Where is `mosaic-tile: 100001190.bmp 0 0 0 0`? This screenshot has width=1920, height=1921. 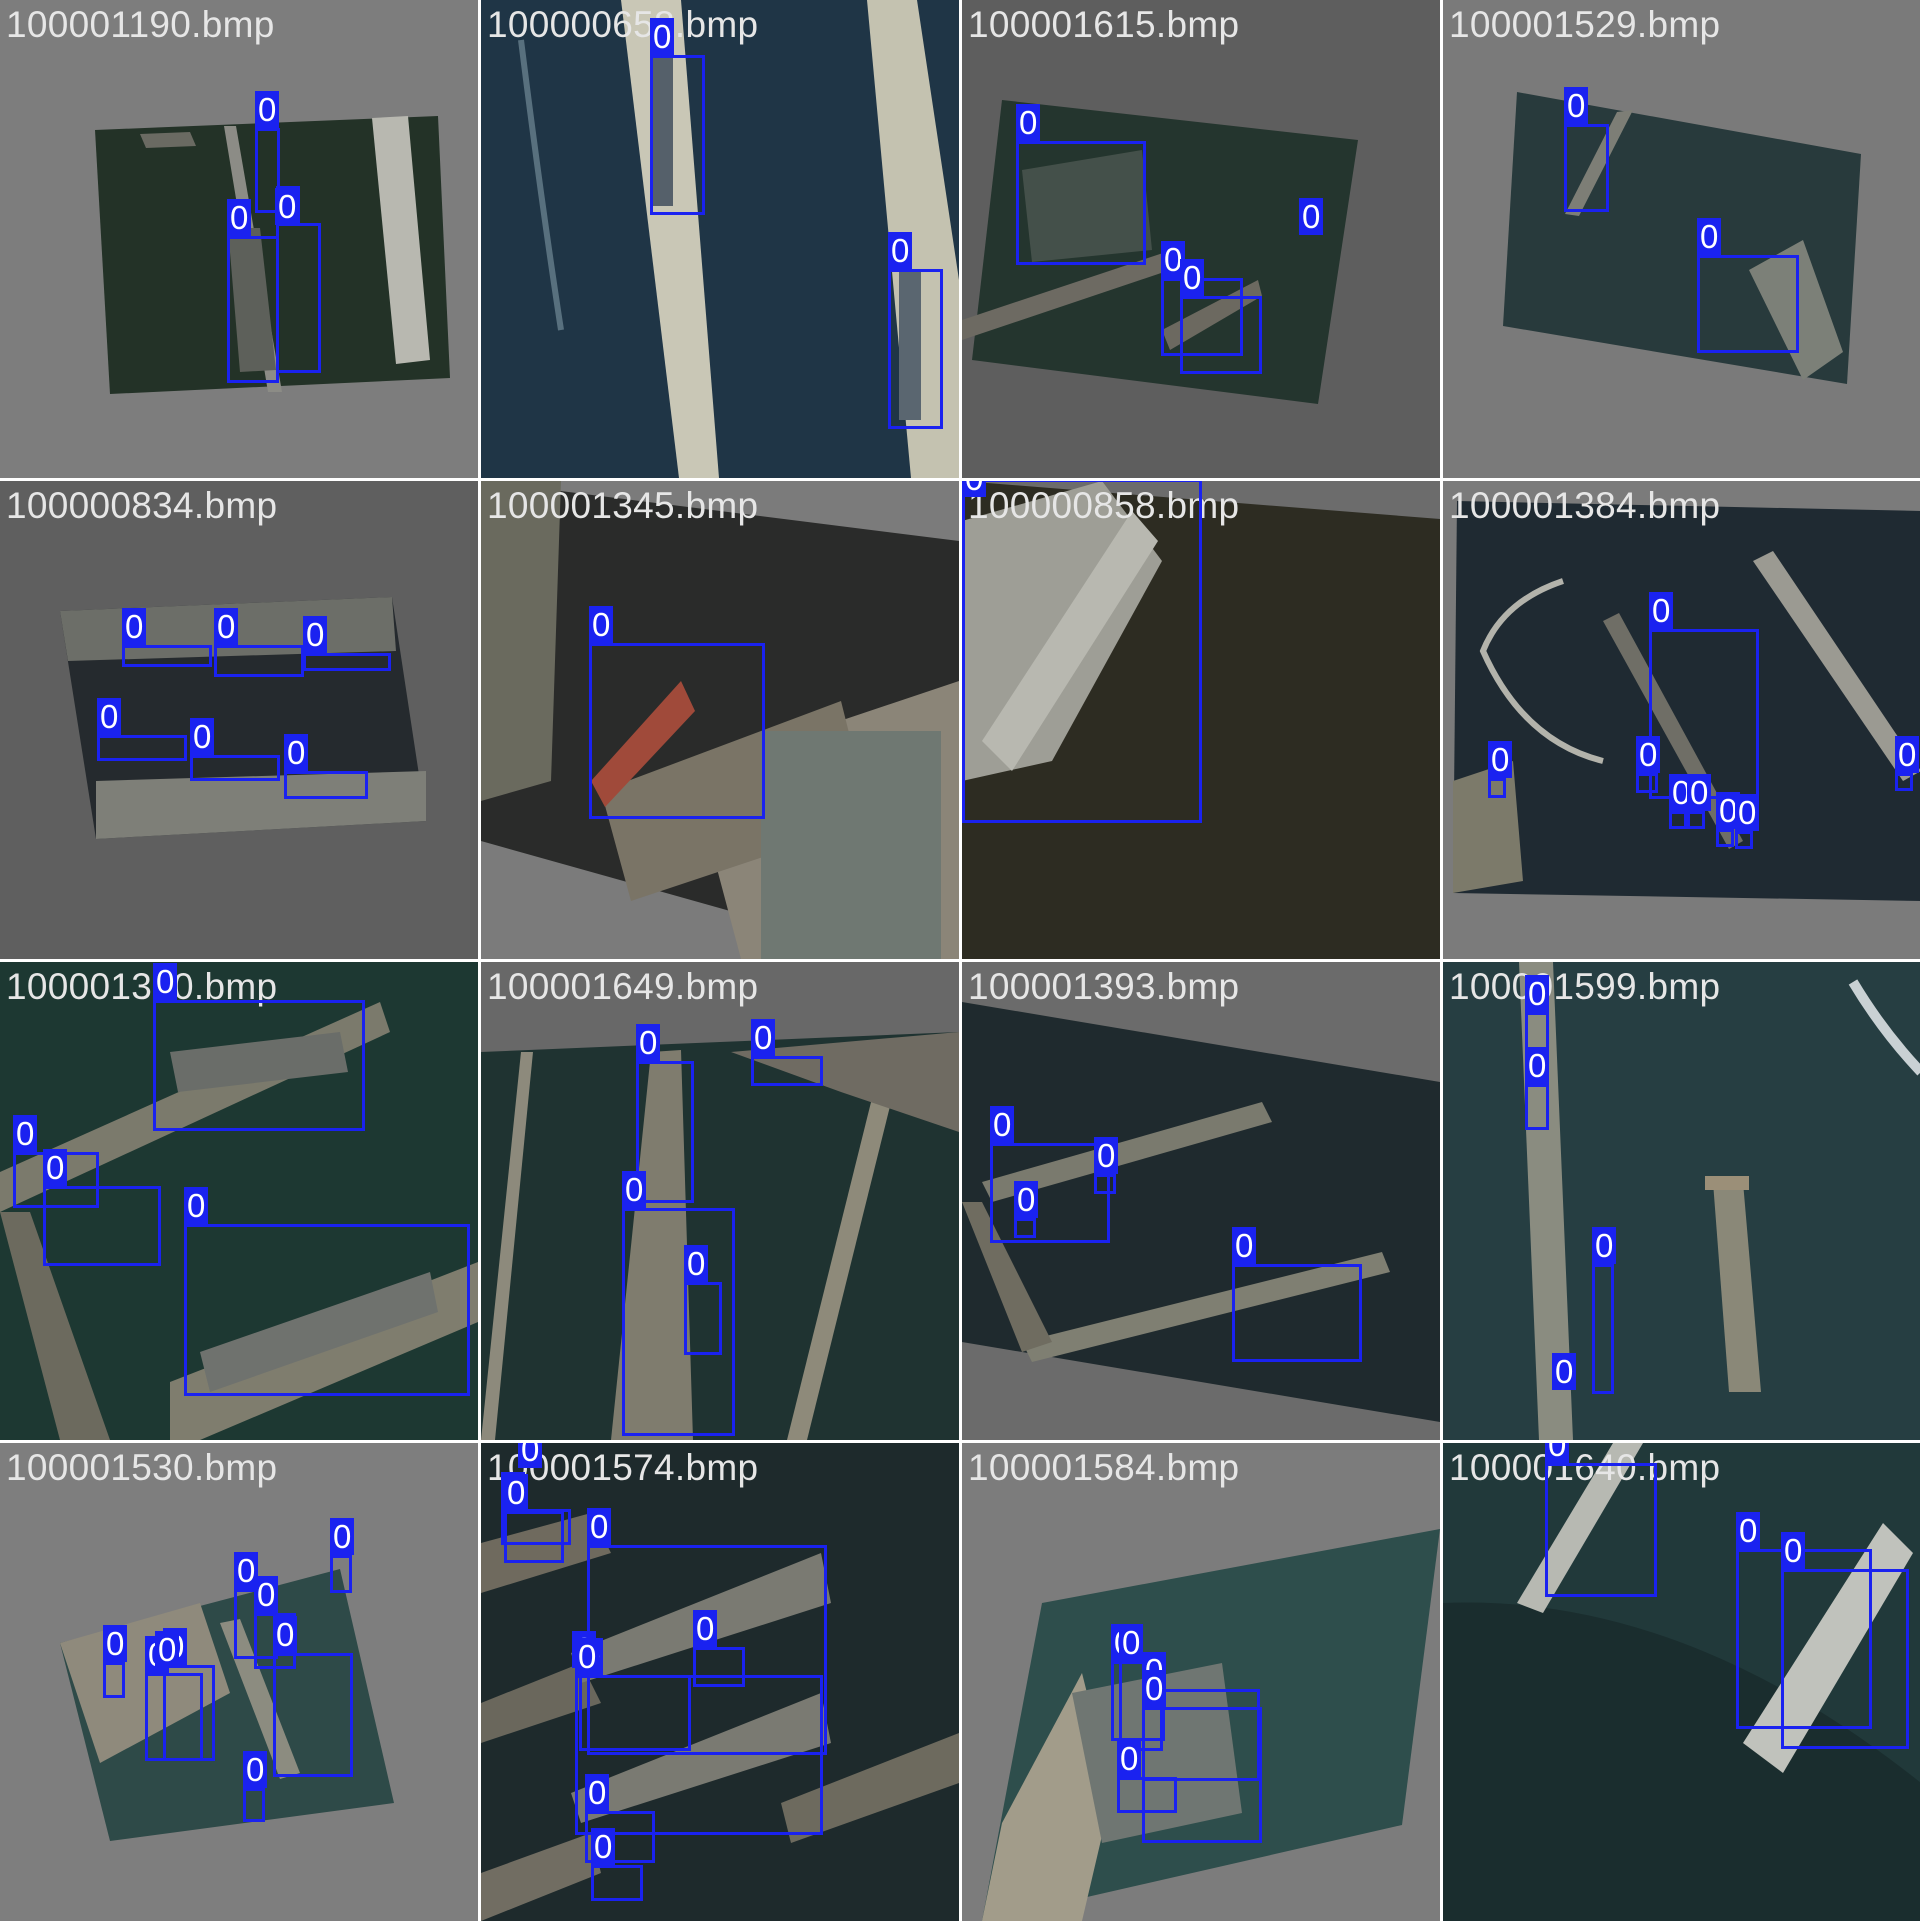
mosaic-tile: 100001190.bmp 0 0 0 0 is located at coordinates (239, 239).